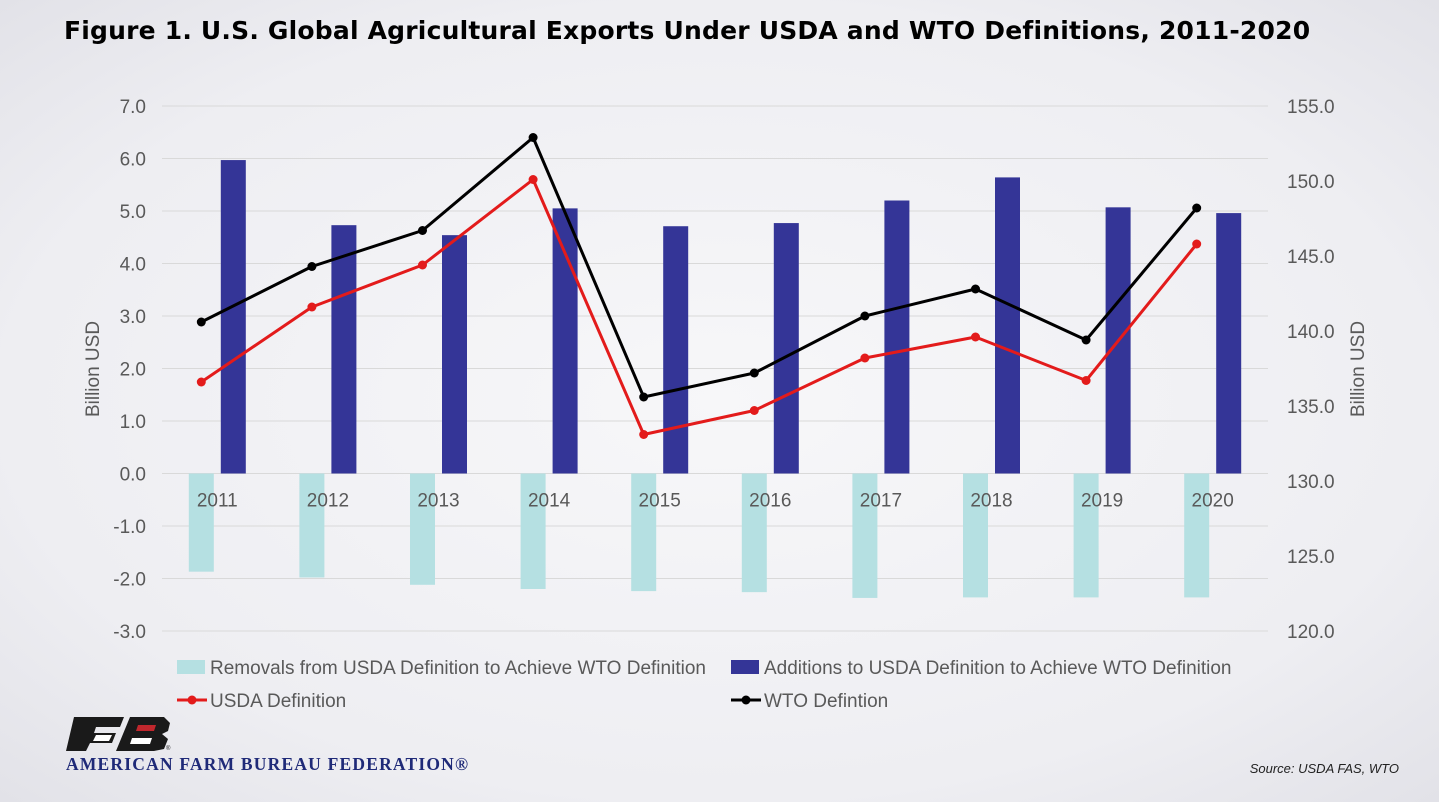 This screenshot has width=1439, height=802. What do you see at coordinates (1311, 482) in the screenshot?
I see `right-axis-tick-label: 130.0` at bounding box center [1311, 482].